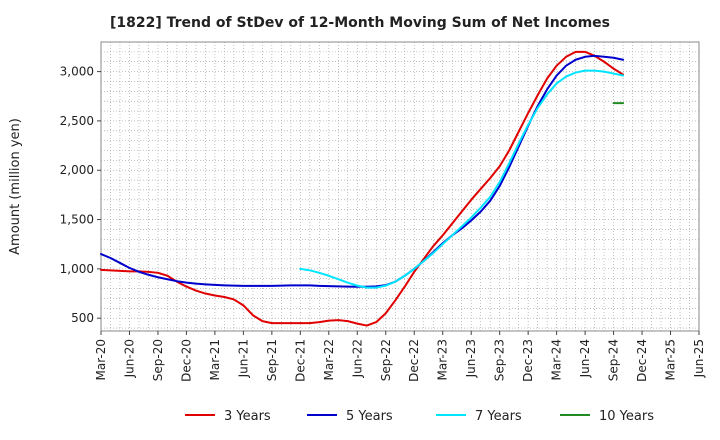  Describe the element at coordinates (585, 358) in the screenshot. I see `x-tick-label: Jun-24` at that location.